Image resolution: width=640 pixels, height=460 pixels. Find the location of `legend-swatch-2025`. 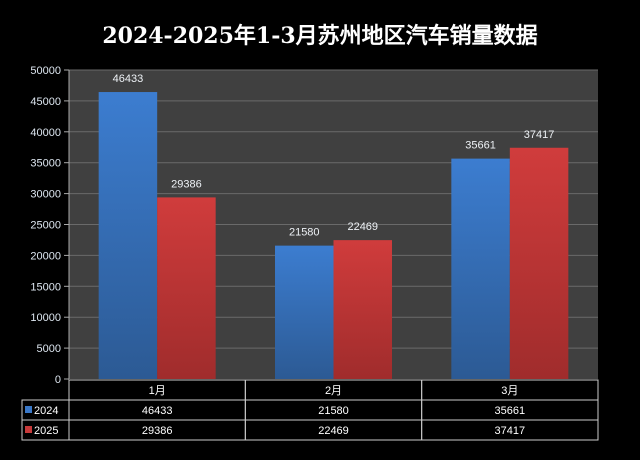

legend-swatch-2025 is located at coordinates (28, 429).